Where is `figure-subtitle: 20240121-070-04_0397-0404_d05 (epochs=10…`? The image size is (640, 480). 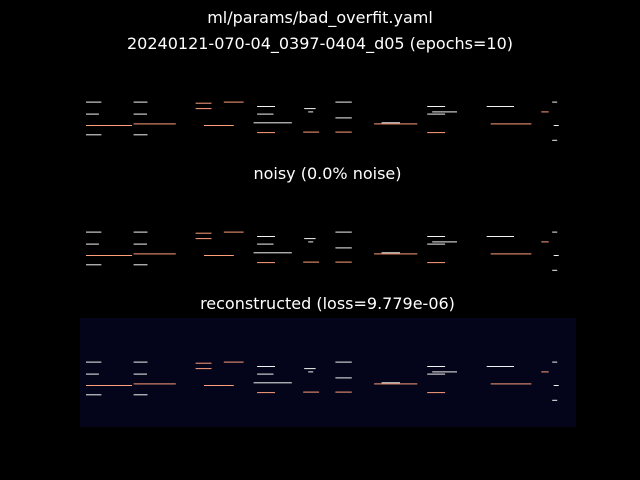 figure-subtitle: 20240121-070-04_0397-0404_d05 (epochs=10… is located at coordinates (319, 43).